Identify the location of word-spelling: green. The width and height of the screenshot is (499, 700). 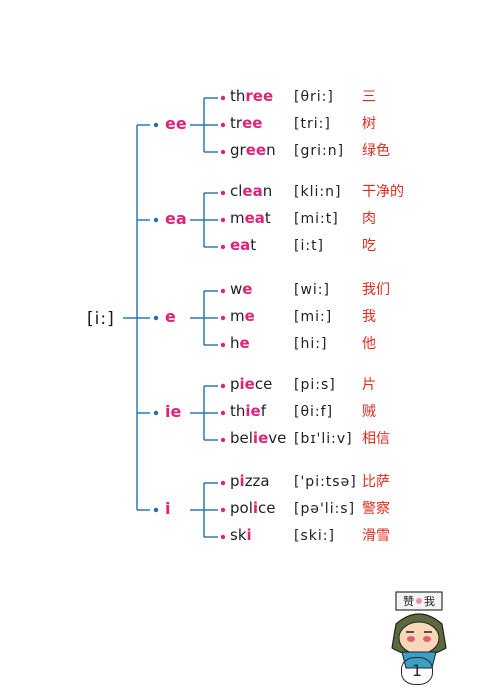
(253, 150).